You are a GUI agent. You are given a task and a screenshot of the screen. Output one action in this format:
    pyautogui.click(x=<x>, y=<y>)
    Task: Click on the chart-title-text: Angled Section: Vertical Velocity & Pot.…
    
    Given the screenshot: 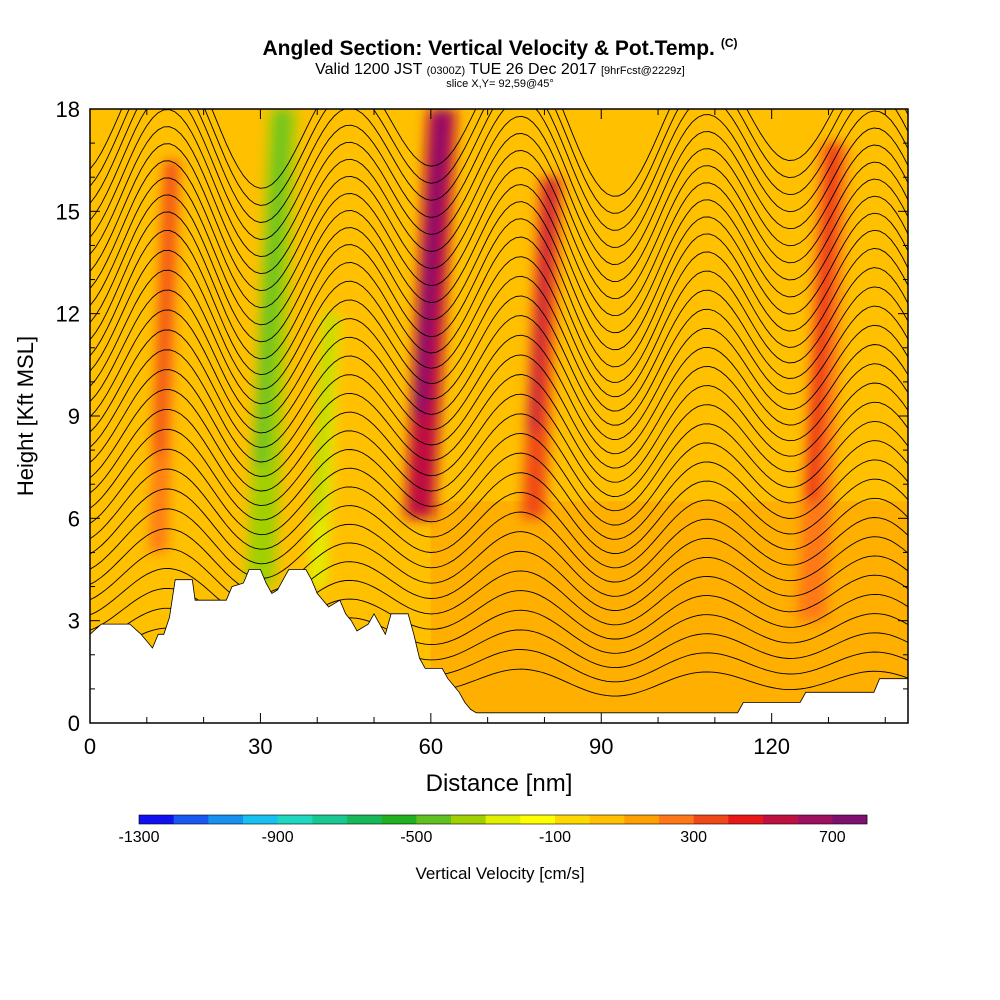 What is the action you would take?
    pyautogui.click(x=488, y=48)
    